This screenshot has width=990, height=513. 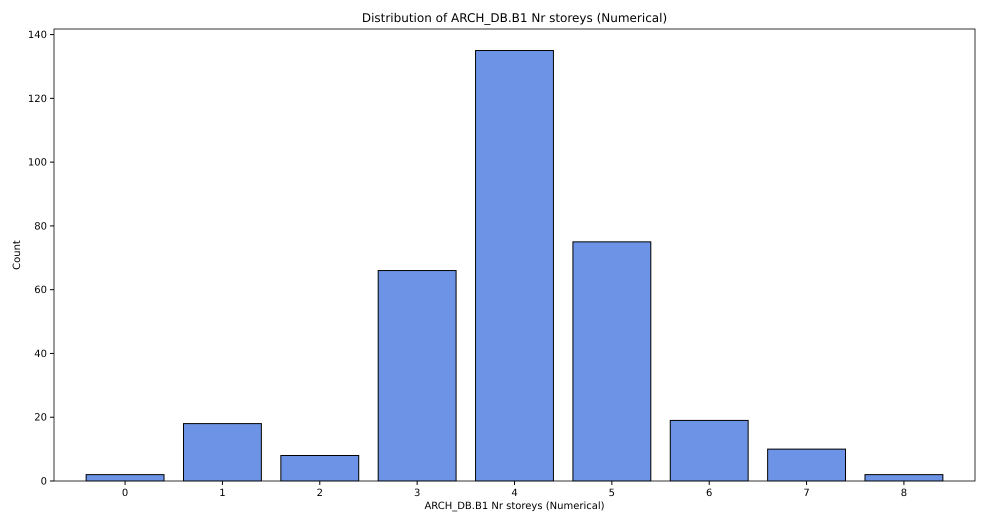 I want to click on y-tick-label: 140, so click(x=37, y=36).